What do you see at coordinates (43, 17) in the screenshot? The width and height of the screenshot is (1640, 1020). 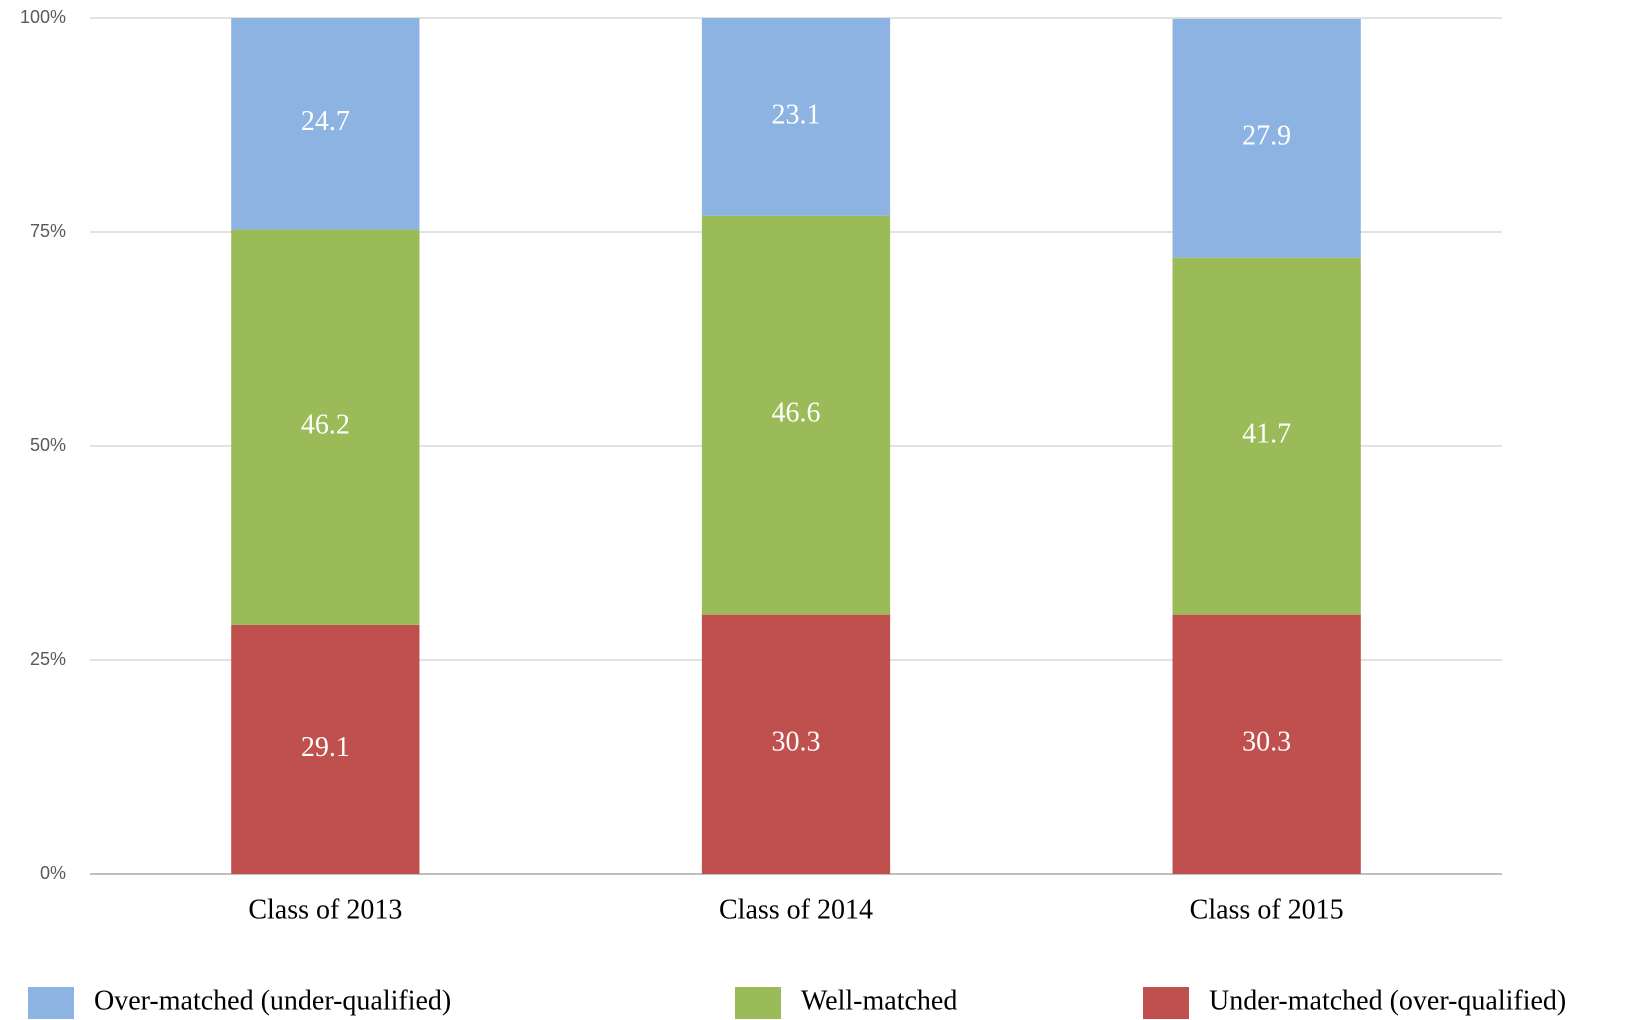 I see `y-tick-label: 100%` at bounding box center [43, 17].